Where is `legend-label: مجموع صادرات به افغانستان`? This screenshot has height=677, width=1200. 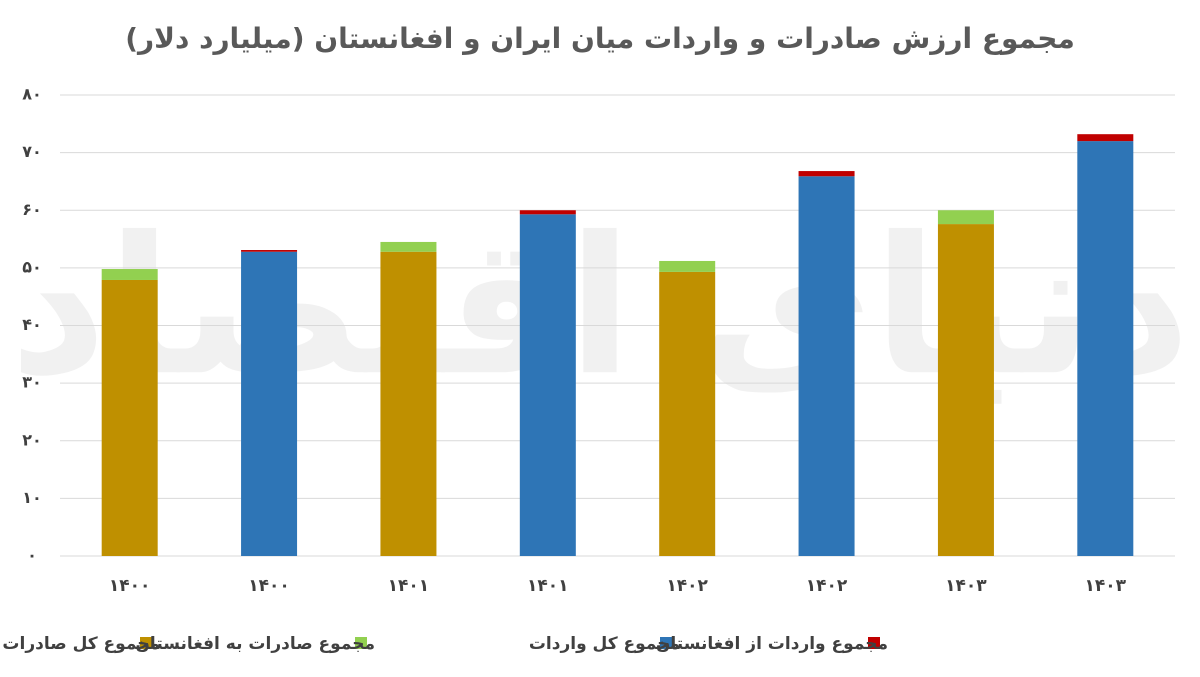 legend-label: مجموع صادرات به افغانستان is located at coordinates (255, 644).